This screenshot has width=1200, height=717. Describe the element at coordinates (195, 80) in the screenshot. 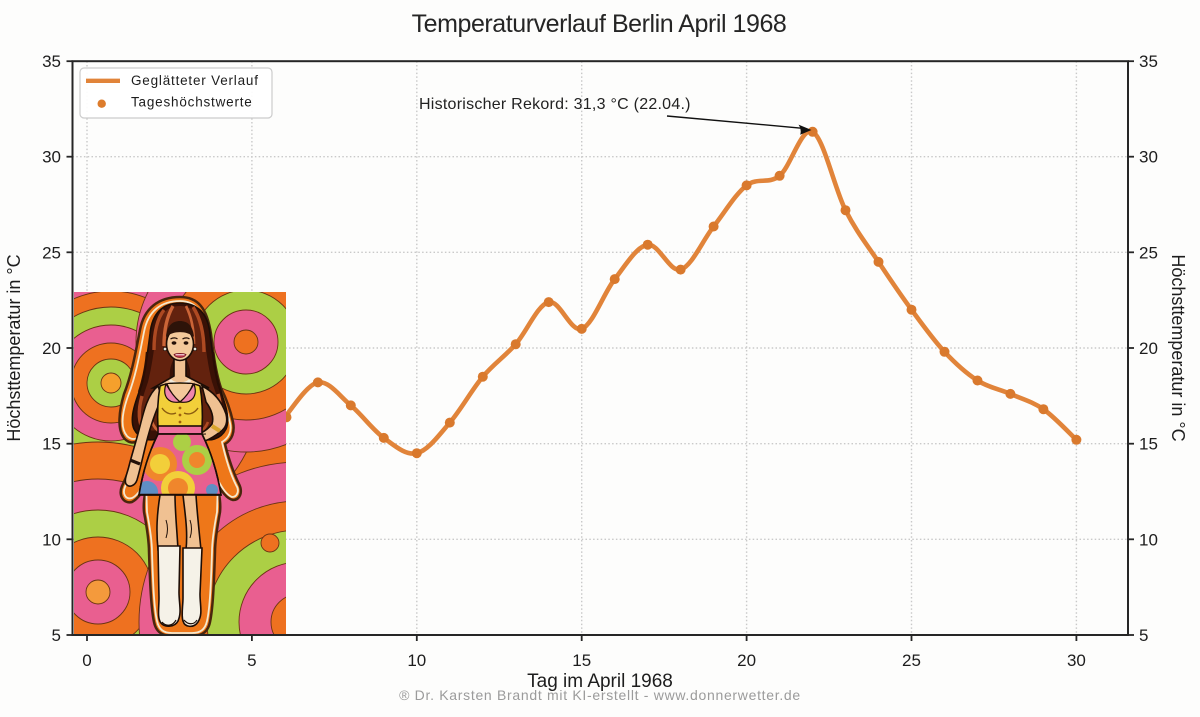

I see `svg-text: Geglätteter Verlauf` at that location.